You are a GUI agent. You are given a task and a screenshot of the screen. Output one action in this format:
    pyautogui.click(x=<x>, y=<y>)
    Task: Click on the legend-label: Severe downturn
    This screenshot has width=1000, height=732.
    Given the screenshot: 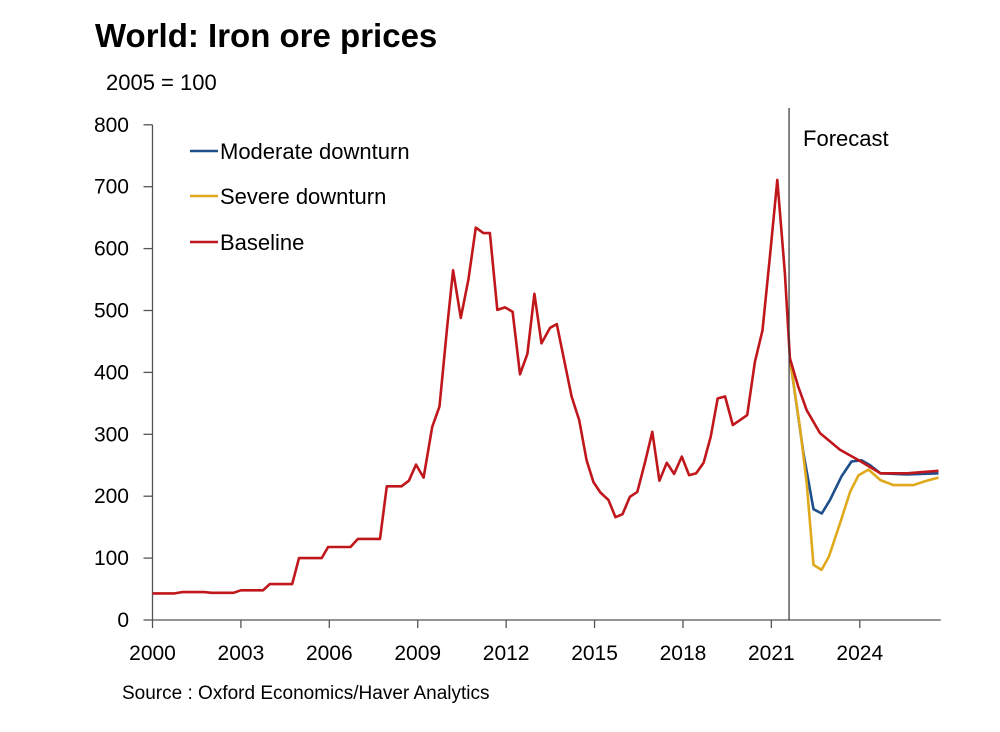 What is the action you would take?
    pyautogui.click(x=303, y=196)
    